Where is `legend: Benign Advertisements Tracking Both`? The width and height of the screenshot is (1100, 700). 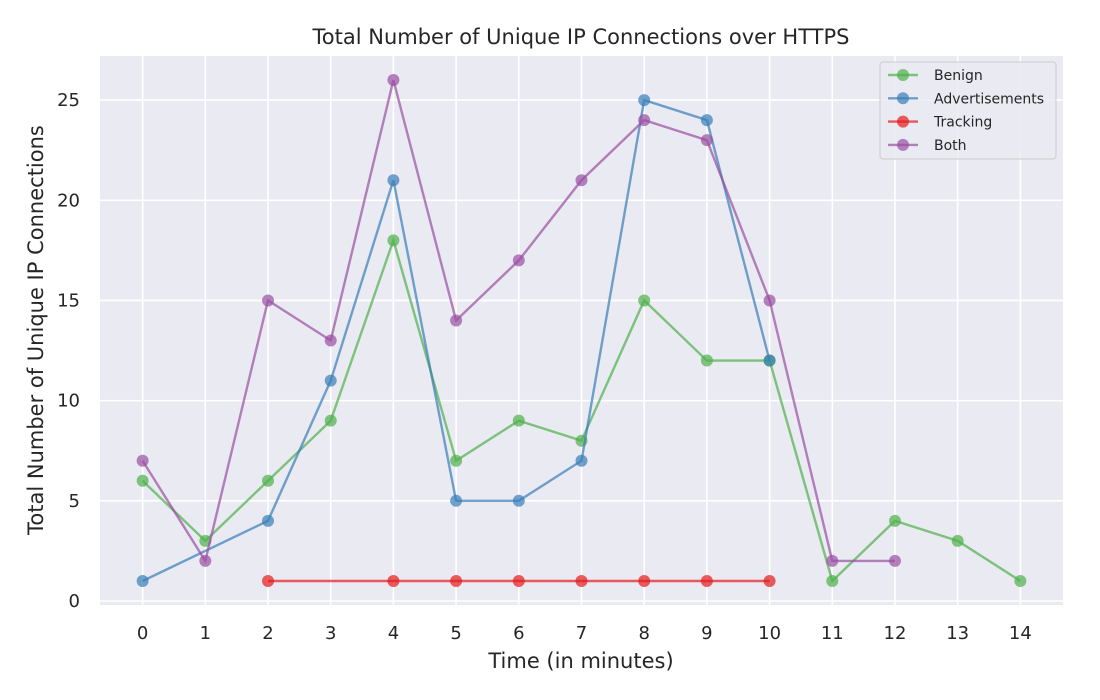 legend: Benign Advertisements Tracking Both is located at coordinates (968, 110).